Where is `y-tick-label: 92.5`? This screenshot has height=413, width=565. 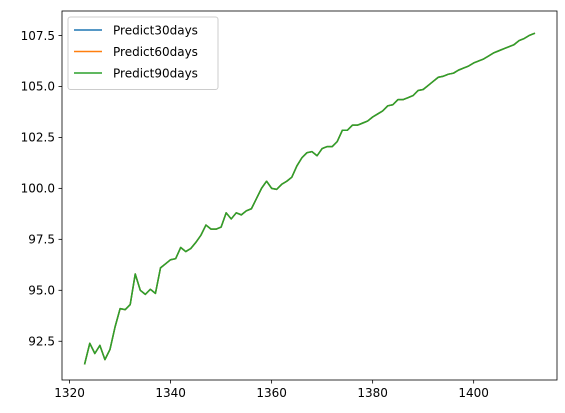
y-tick-label: 92.5 is located at coordinates (41, 342).